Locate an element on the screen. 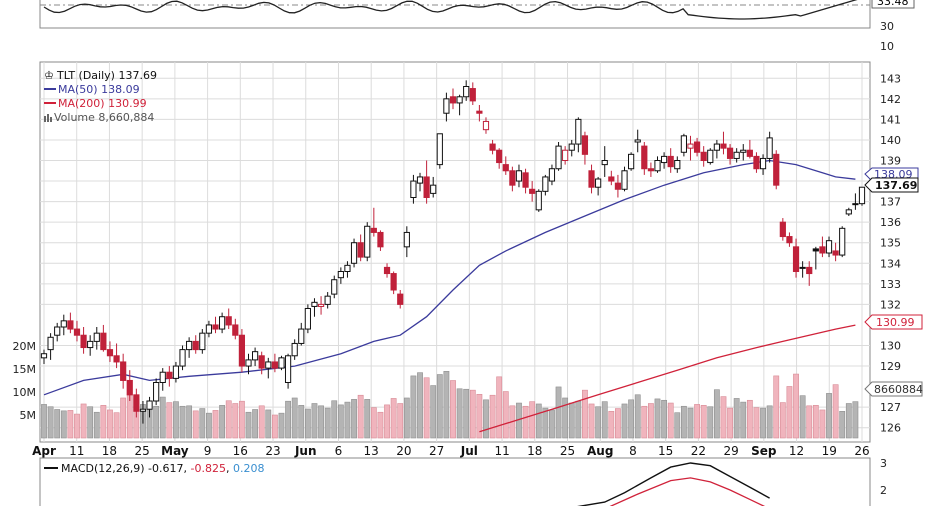 This screenshot has height=506, width=931. date-tick-label: 8 is located at coordinates (633, 451).